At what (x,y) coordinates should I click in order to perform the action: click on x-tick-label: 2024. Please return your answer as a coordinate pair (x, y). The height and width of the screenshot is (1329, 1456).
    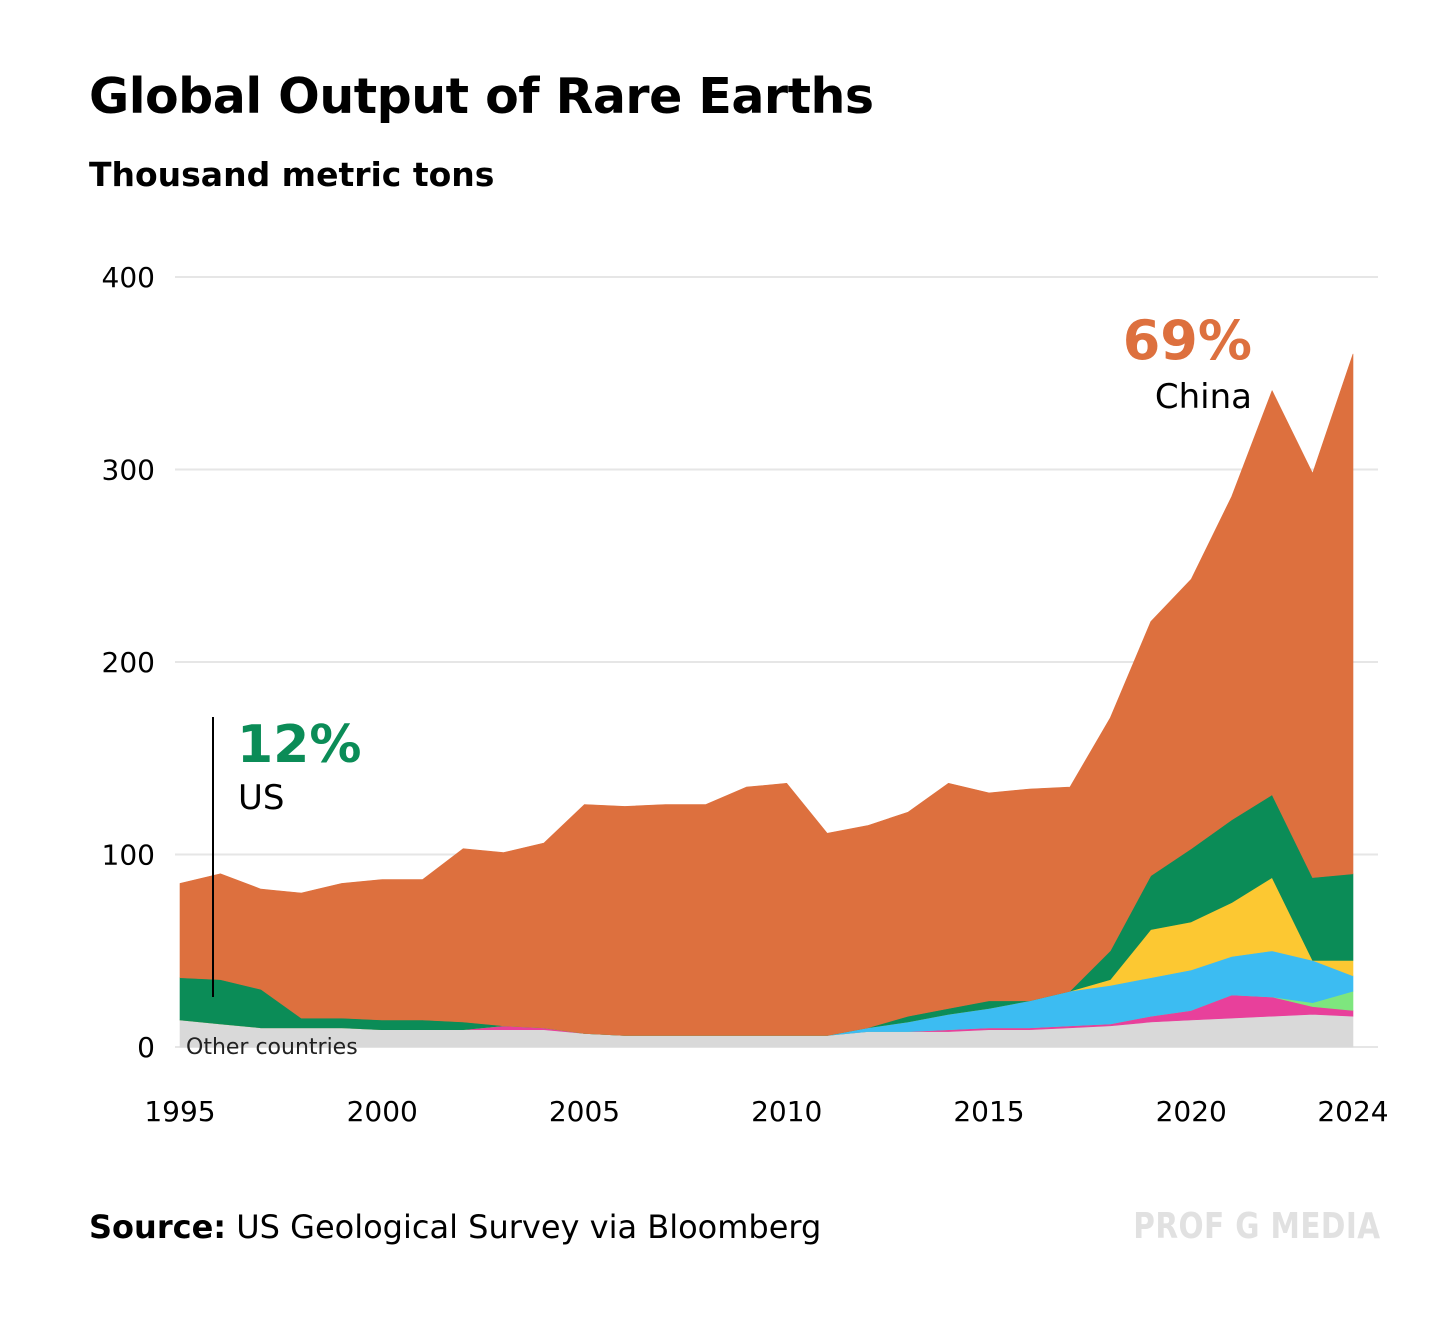
    Looking at the image, I should click on (1352, 1111).